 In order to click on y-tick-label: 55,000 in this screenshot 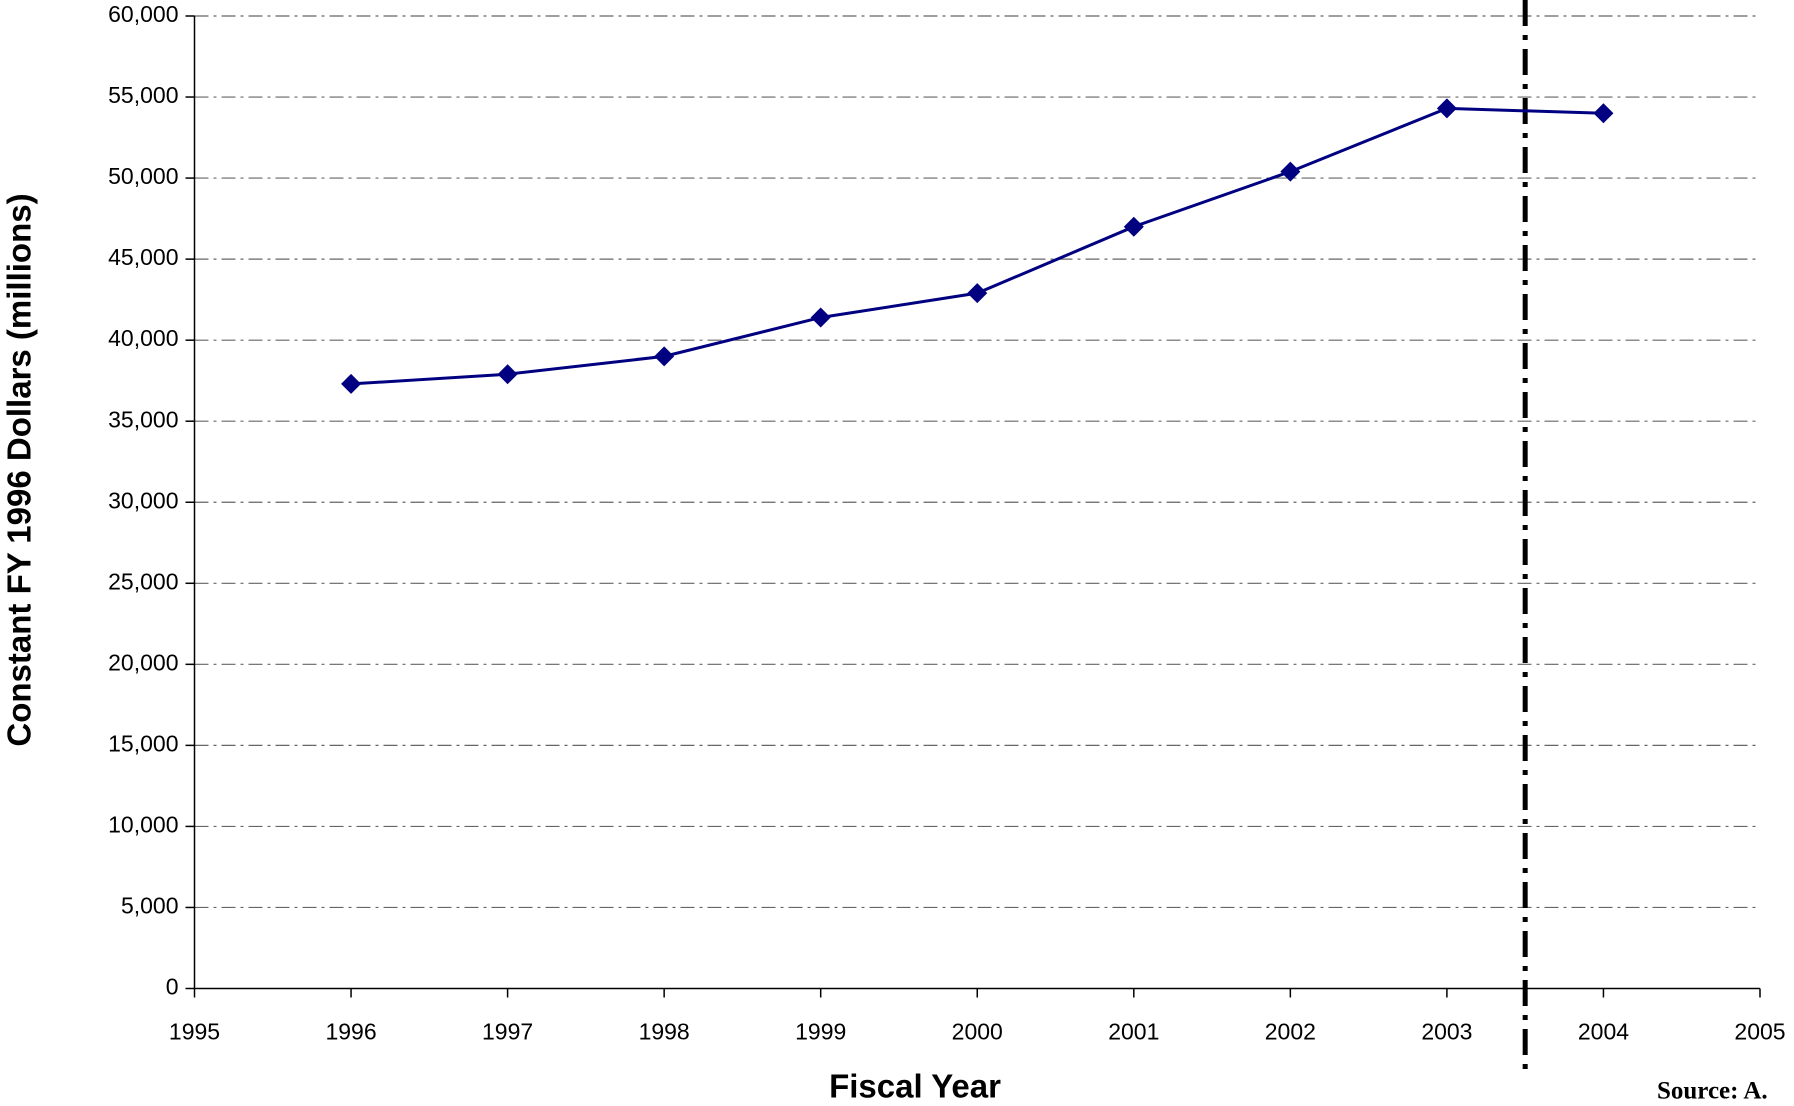, I will do `click(143, 95)`.